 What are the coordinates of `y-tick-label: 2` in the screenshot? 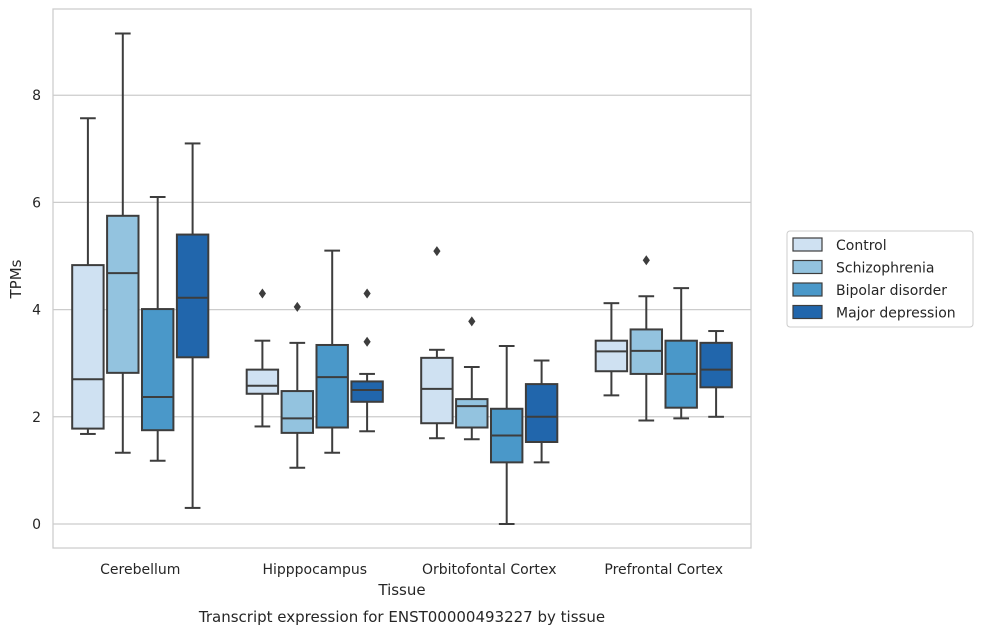 It's located at (36, 418).